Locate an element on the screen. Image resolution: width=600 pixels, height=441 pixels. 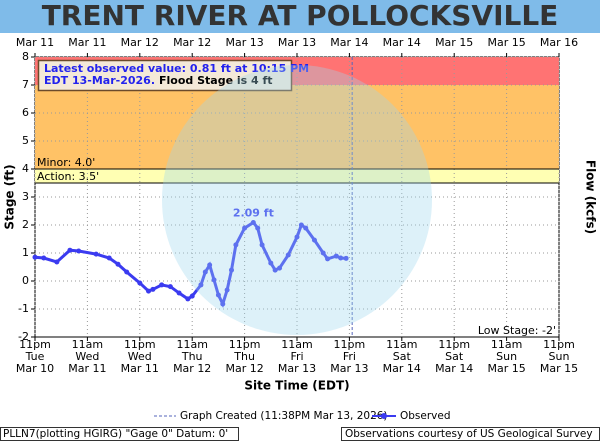
x2-tick-label: Mar 16 is located at coordinates (559, 42).